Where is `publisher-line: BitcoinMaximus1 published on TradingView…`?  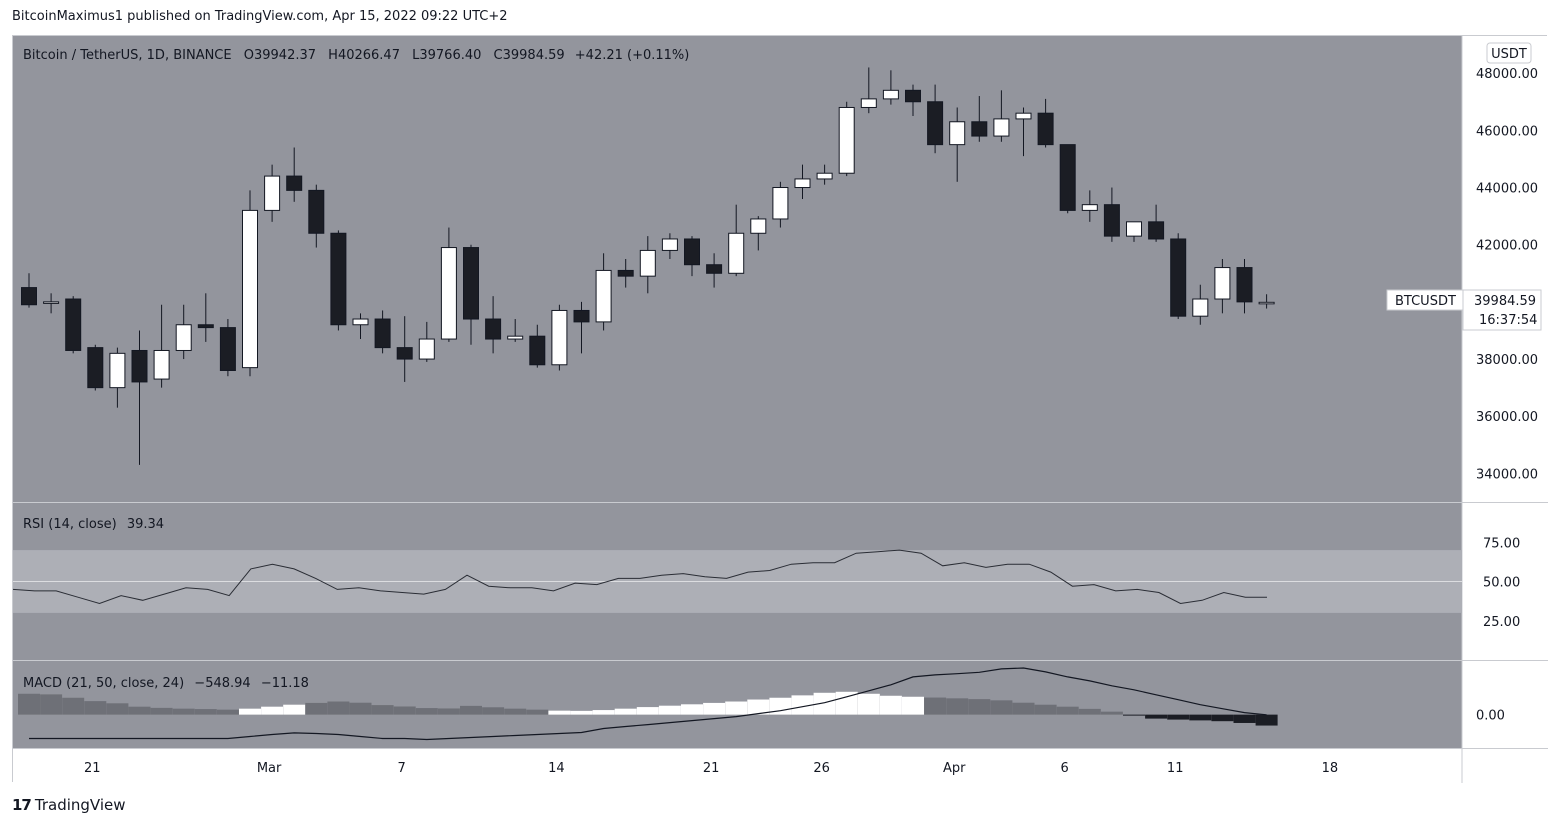 publisher-line: BitcoinMaximus1 published on TradingView… is located at coordinates (260, 16).